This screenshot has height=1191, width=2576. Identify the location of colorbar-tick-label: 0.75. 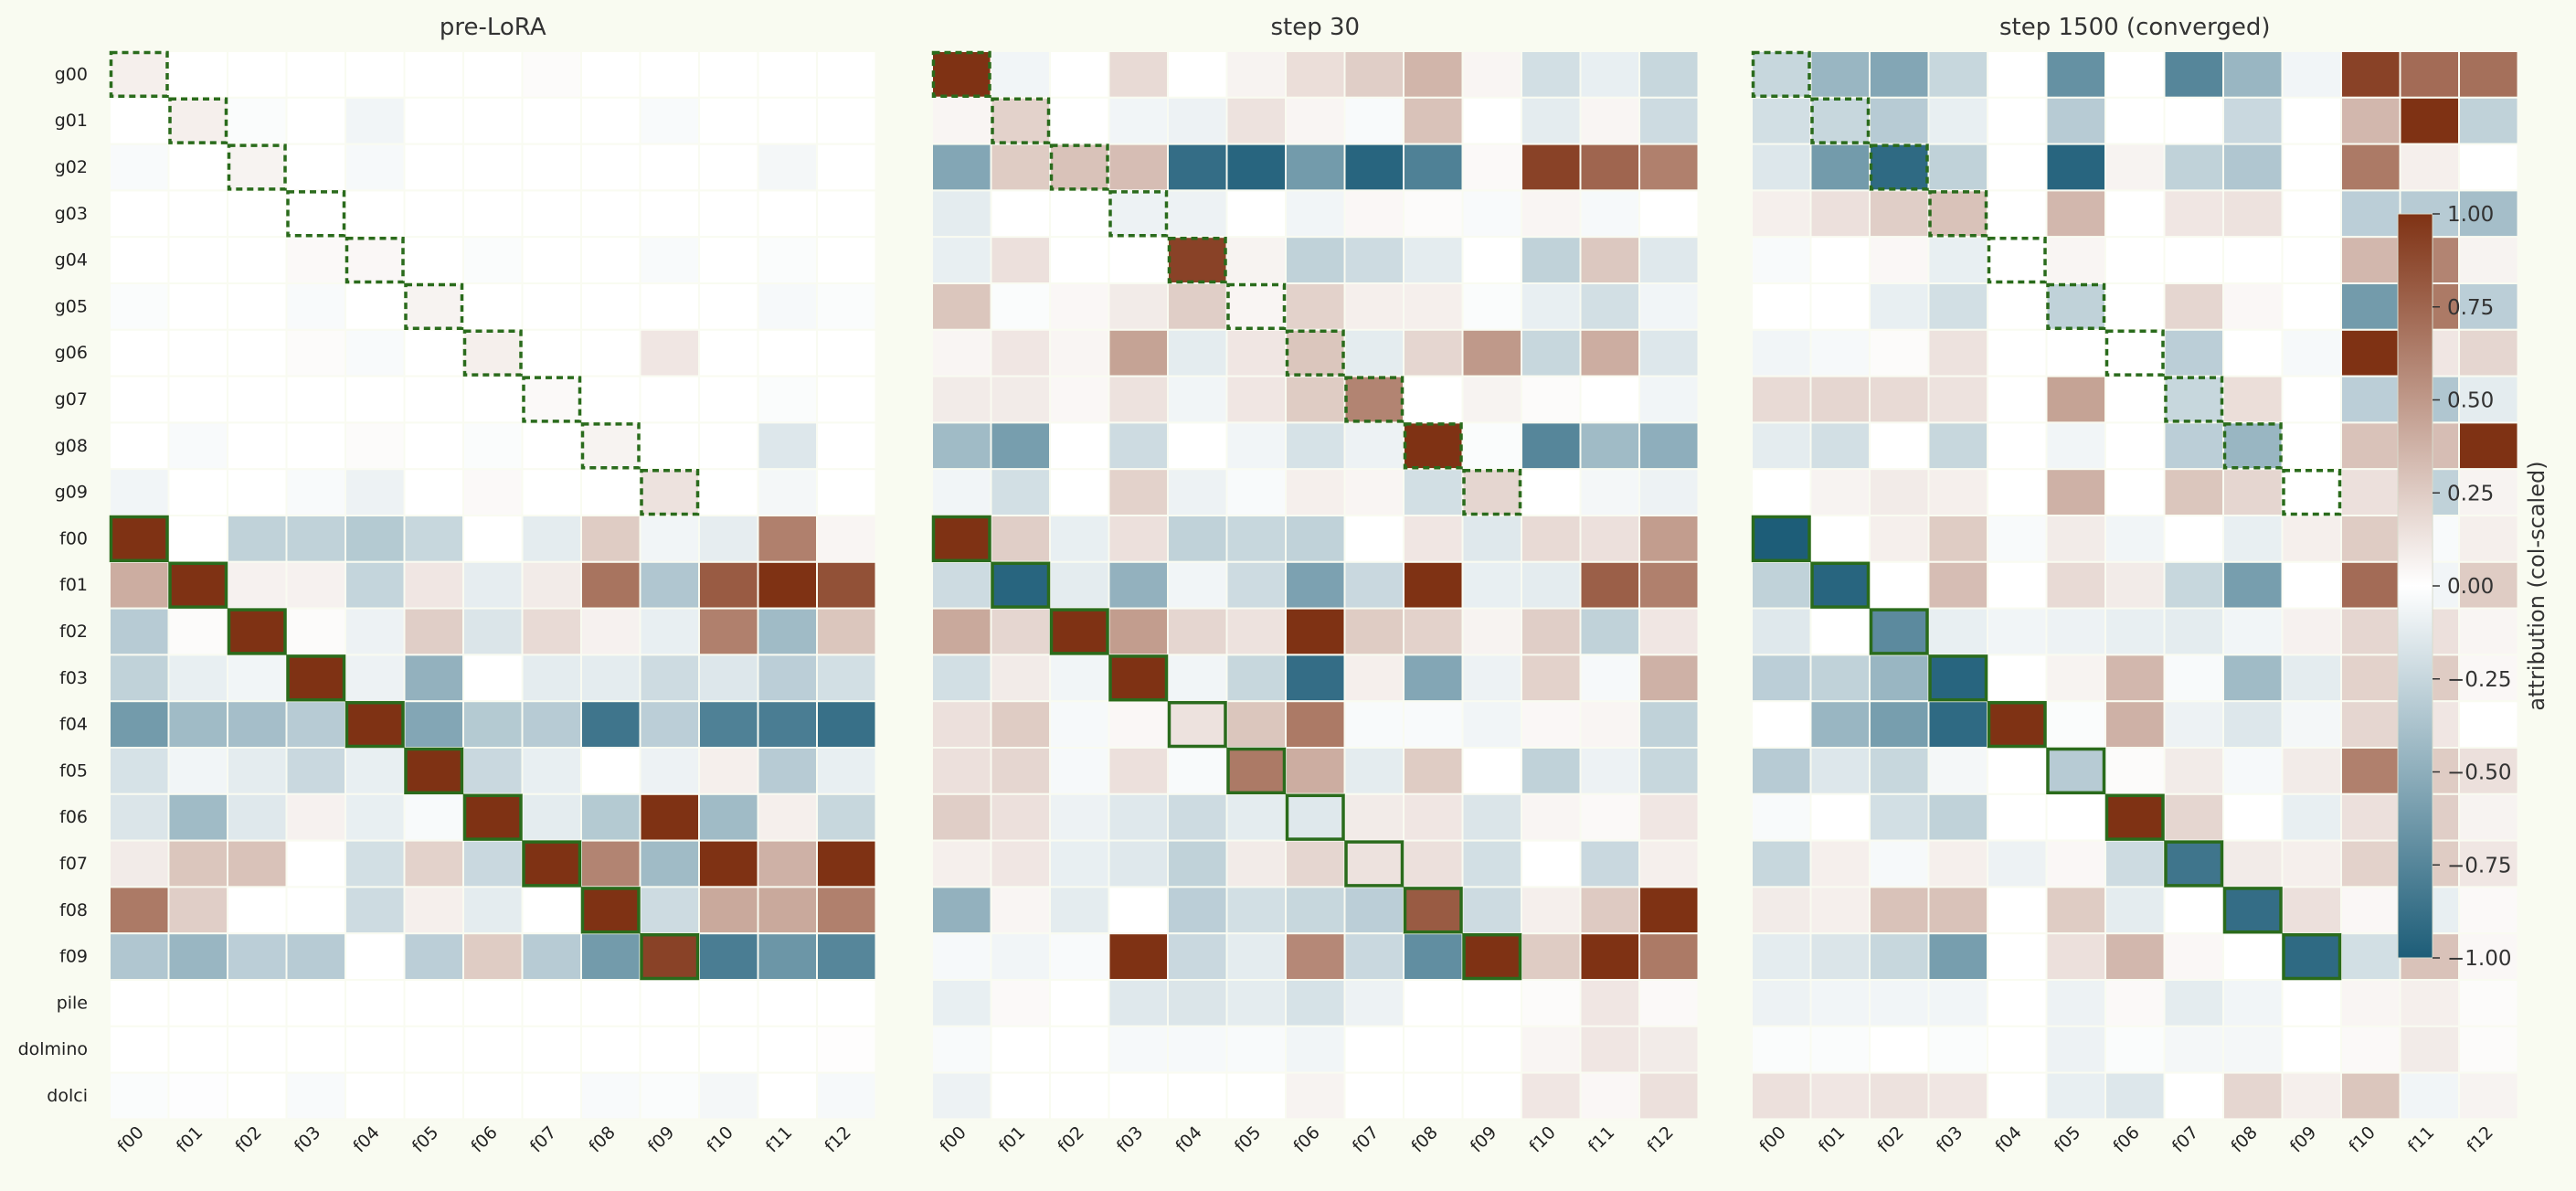
(2470, 308).